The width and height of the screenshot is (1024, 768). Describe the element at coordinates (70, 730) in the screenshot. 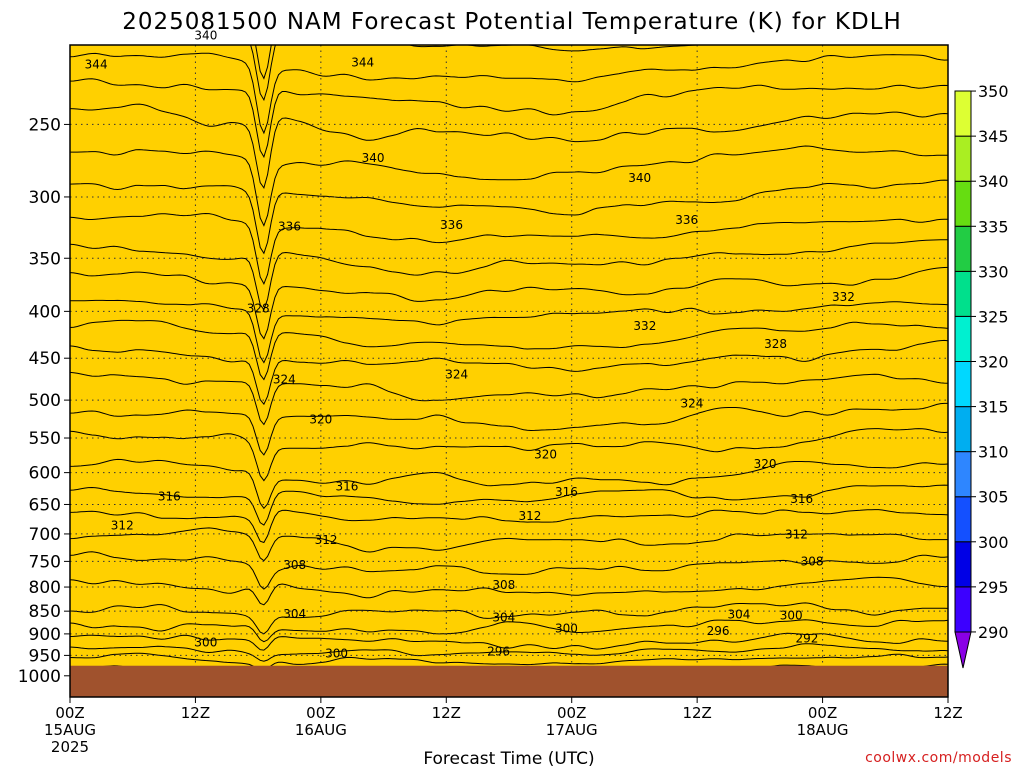

I see `x-tick-label: 15AUG` at that location.